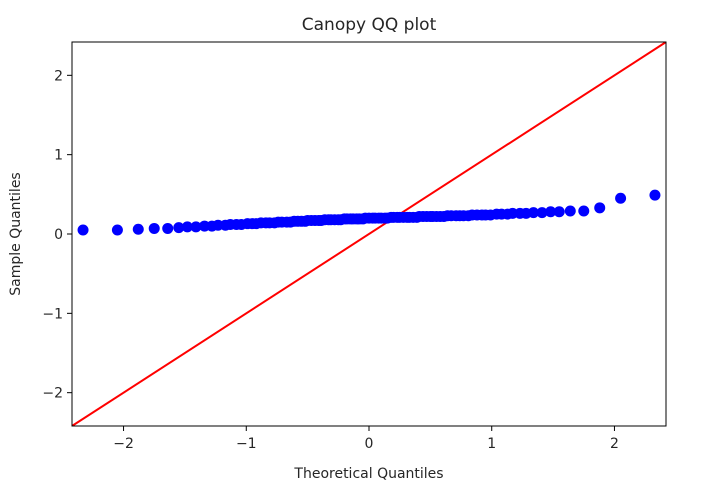 The image size is (722, 497). Describe the element at coordinates (58, 156) in the screenshot. I see `y-tick-label: 1` at that location.